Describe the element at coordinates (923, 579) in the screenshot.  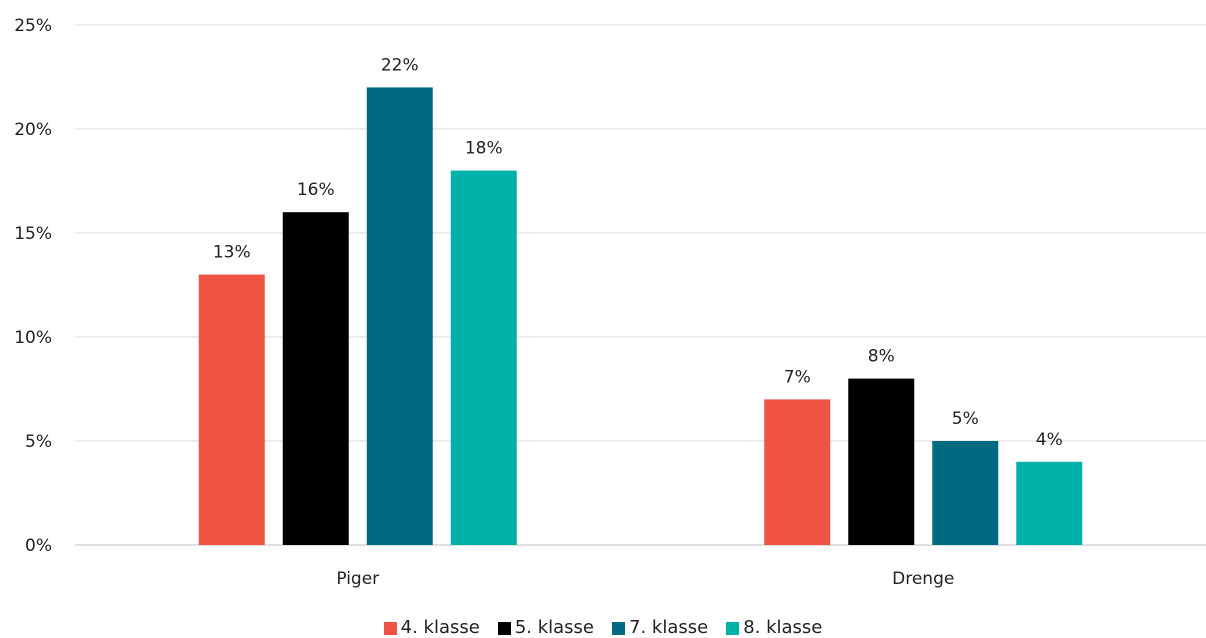
I see `x-category-label: Drenge` at that location.